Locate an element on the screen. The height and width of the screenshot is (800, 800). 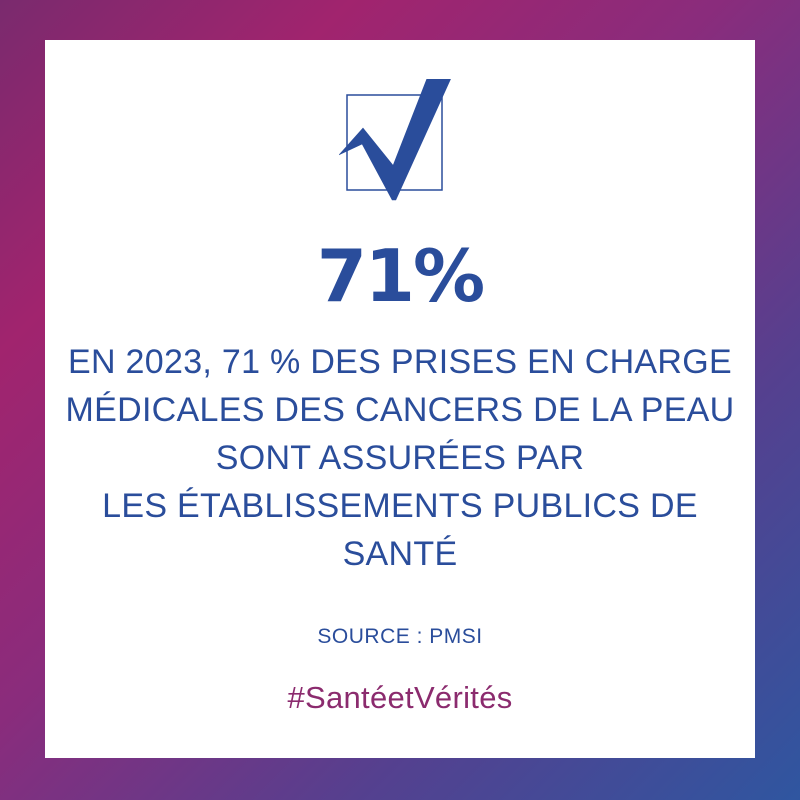
description-line: SANTÉ is located at coordinates (400, 554).